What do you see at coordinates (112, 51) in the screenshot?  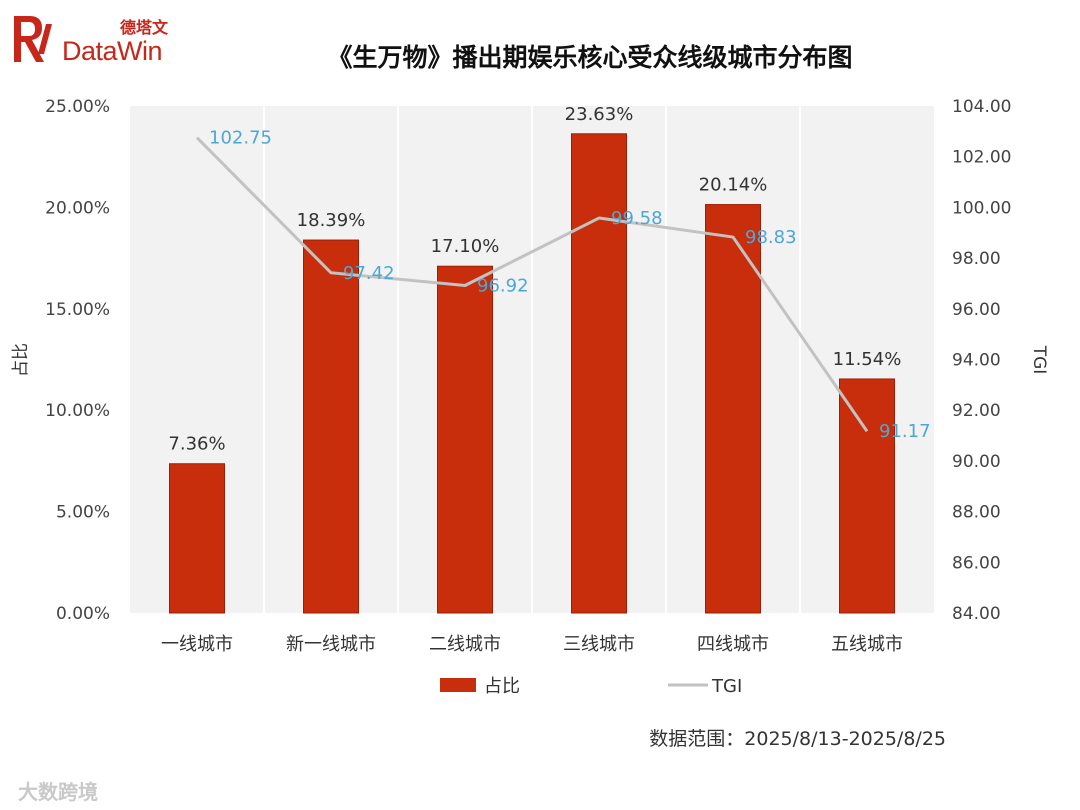 I see `brand-name: DataWin` at bounding box center [112, 51].